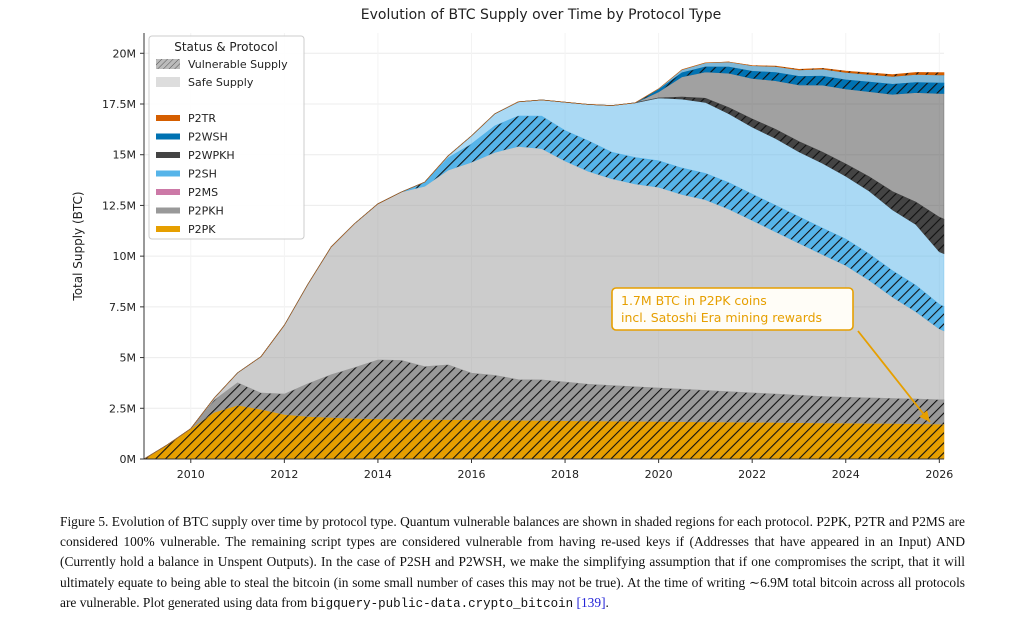 The image size is (1012, 642). I want to click on annotation-box, so click(732, 309).